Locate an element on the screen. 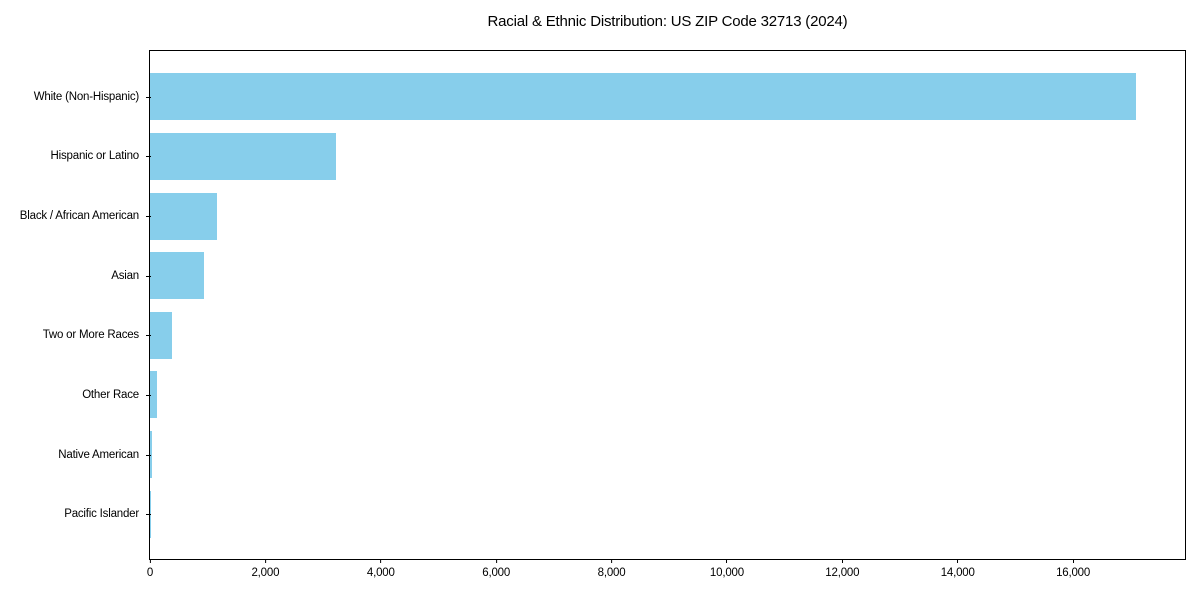 The width and height of the screenshot is (1200, 600). bar-row: White (Non-Hispanic) is located at coordinates (609, 97).